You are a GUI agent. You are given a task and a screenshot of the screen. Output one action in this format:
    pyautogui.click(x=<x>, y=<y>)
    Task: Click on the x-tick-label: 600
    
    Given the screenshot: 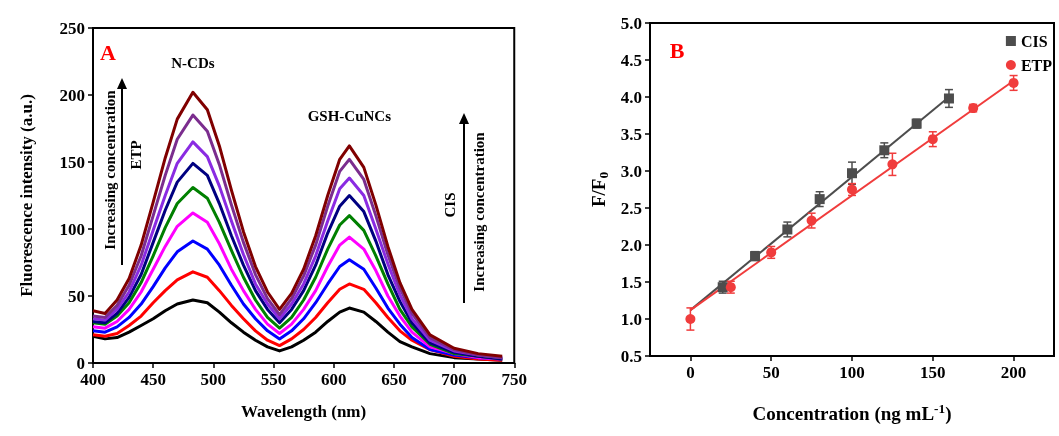 What is the action you would take?
    pyautogui.click(x=333, y=379)
    